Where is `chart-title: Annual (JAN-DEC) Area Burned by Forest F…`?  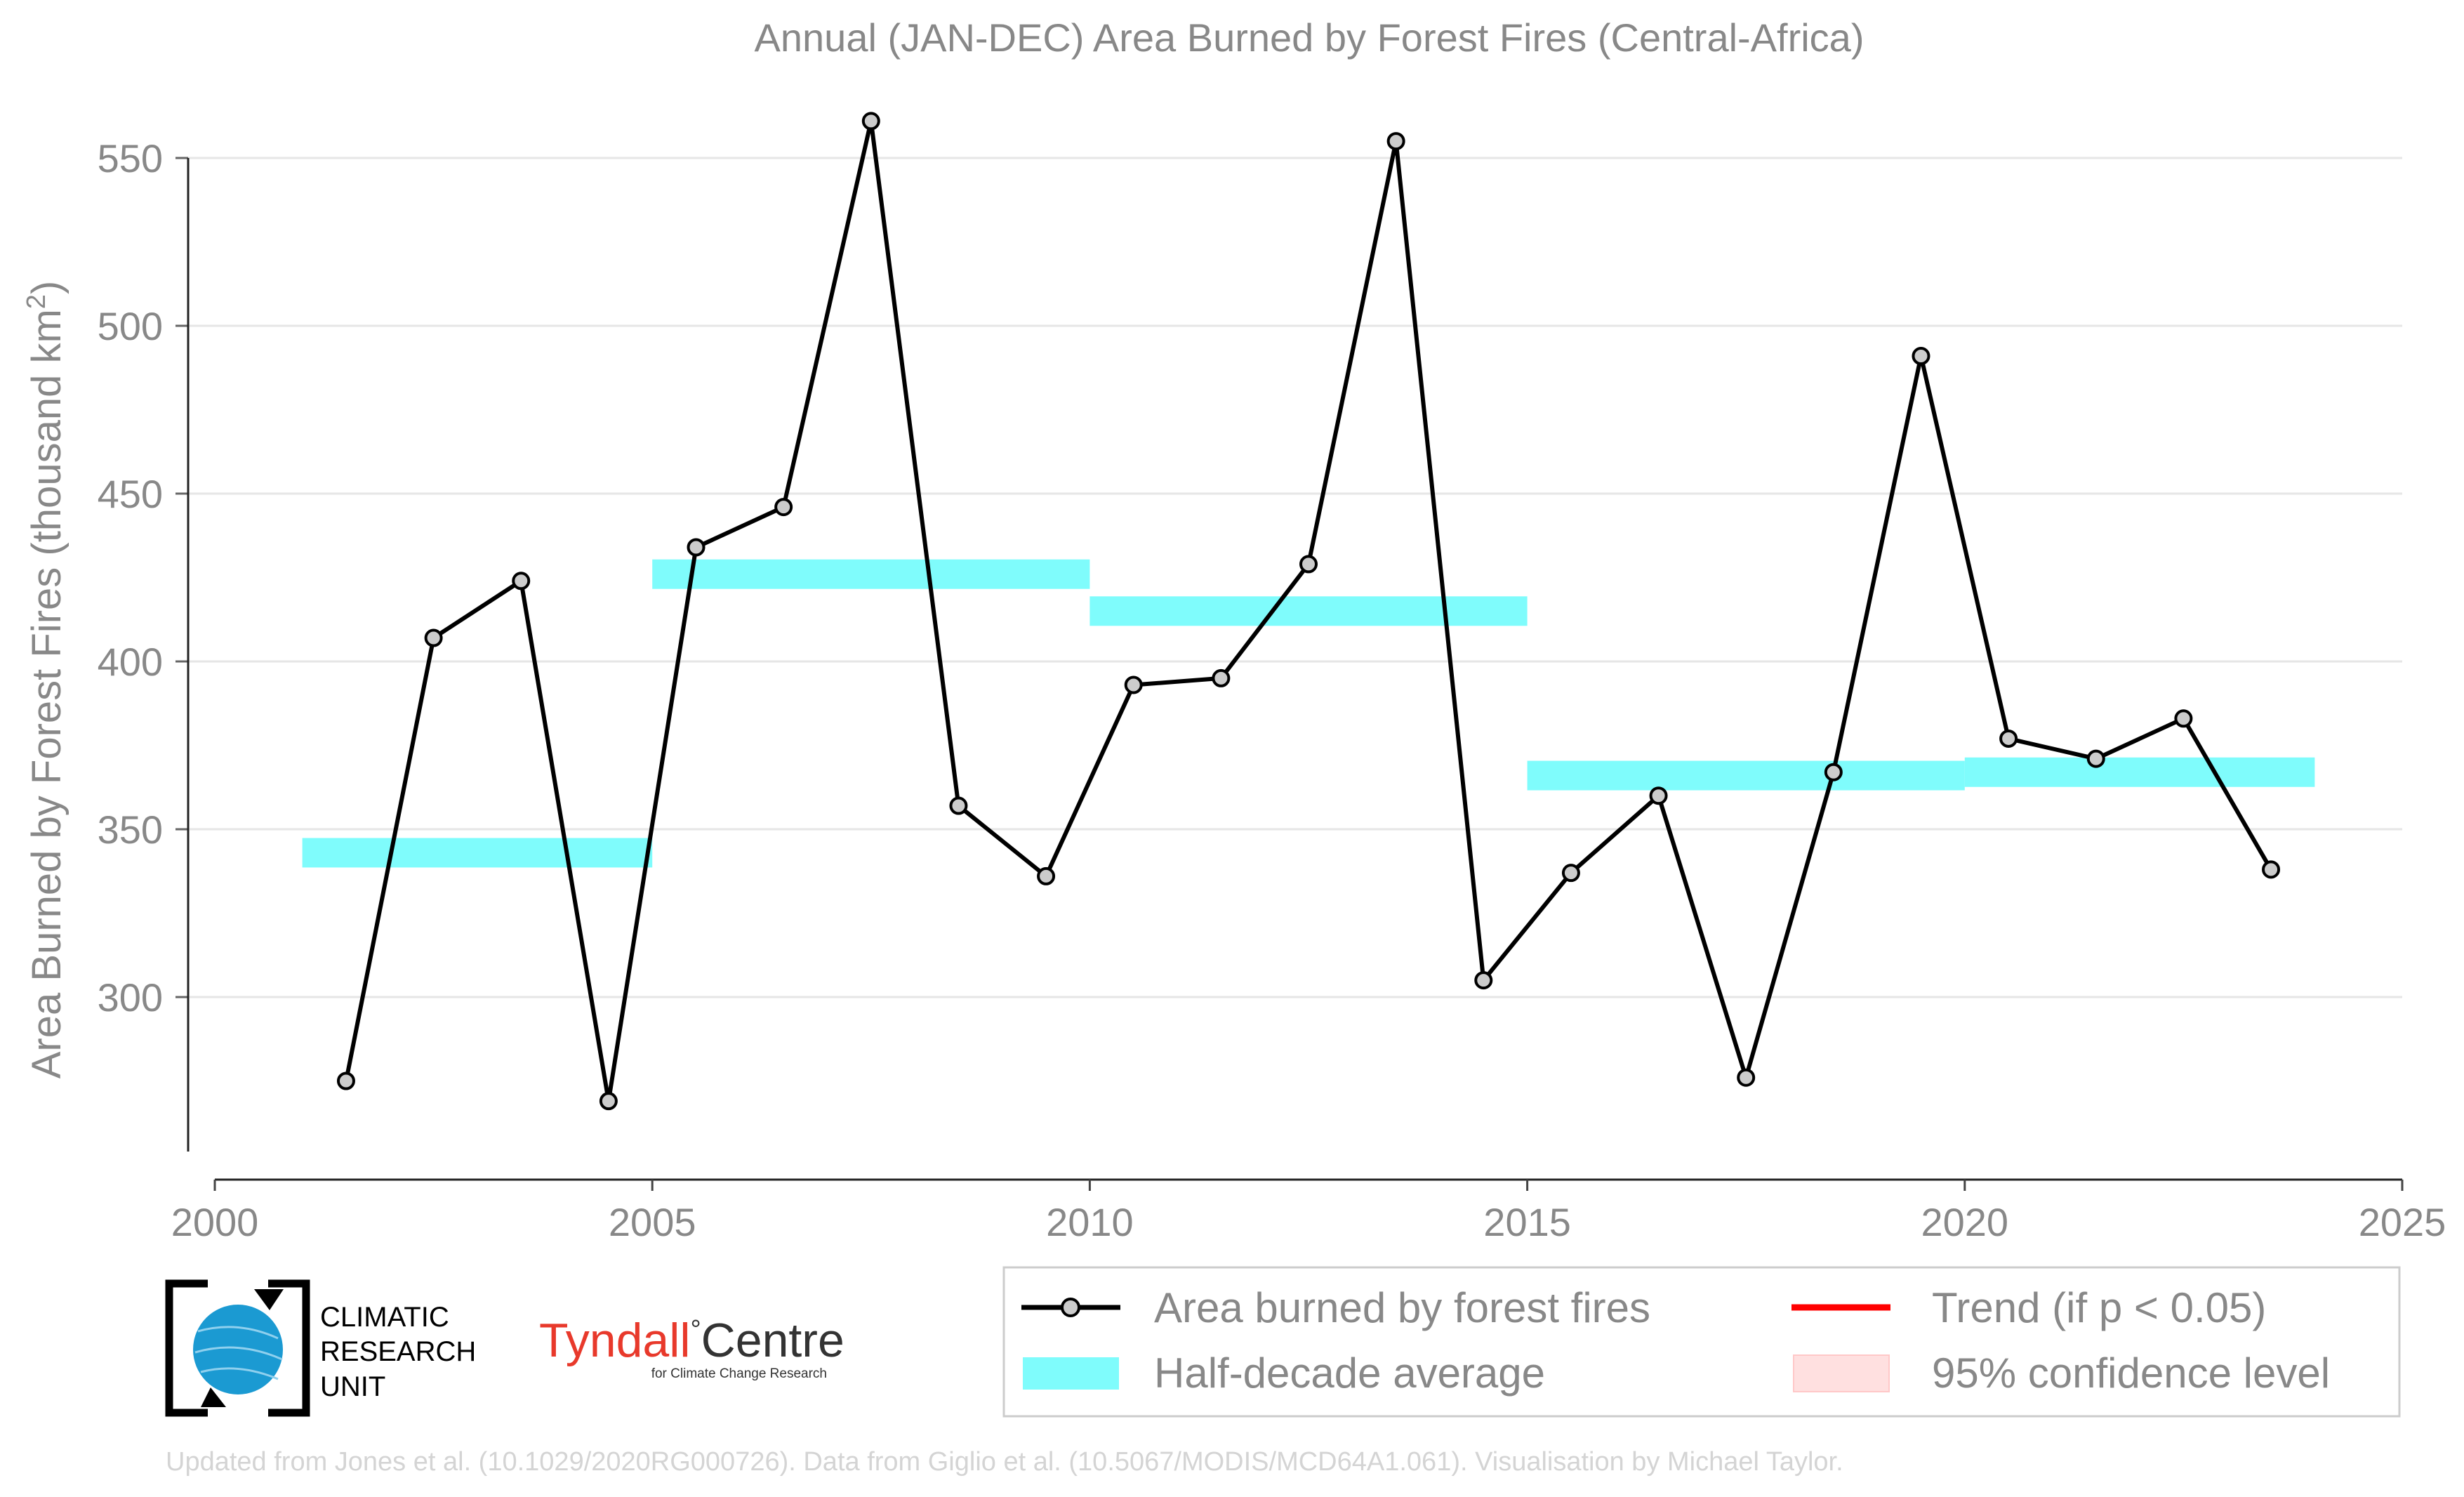
chart-title: Annual (JAN-DEC) Area Burned by Forest F… is located at coordinates (1310, 37).